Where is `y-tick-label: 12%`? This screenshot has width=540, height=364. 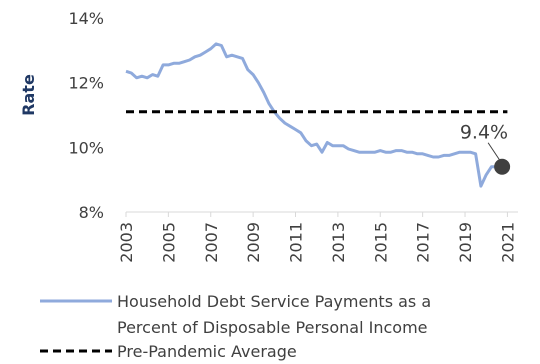
y-tick-label: 12% is located at coordinates (86, 83).